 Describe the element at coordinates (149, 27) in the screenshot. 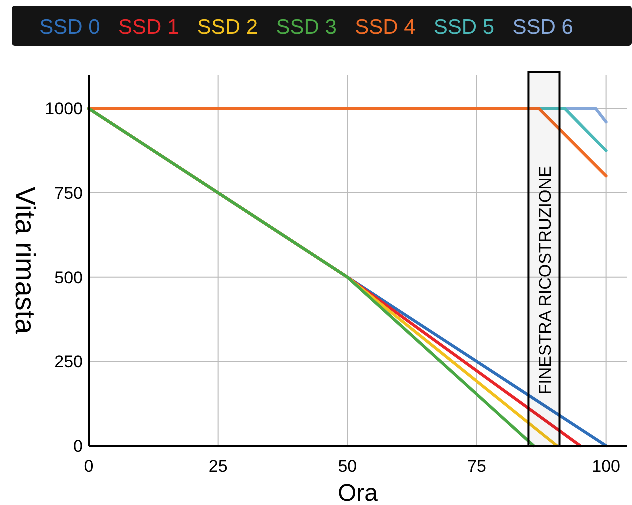

I see `text: SSD 1` at that location.